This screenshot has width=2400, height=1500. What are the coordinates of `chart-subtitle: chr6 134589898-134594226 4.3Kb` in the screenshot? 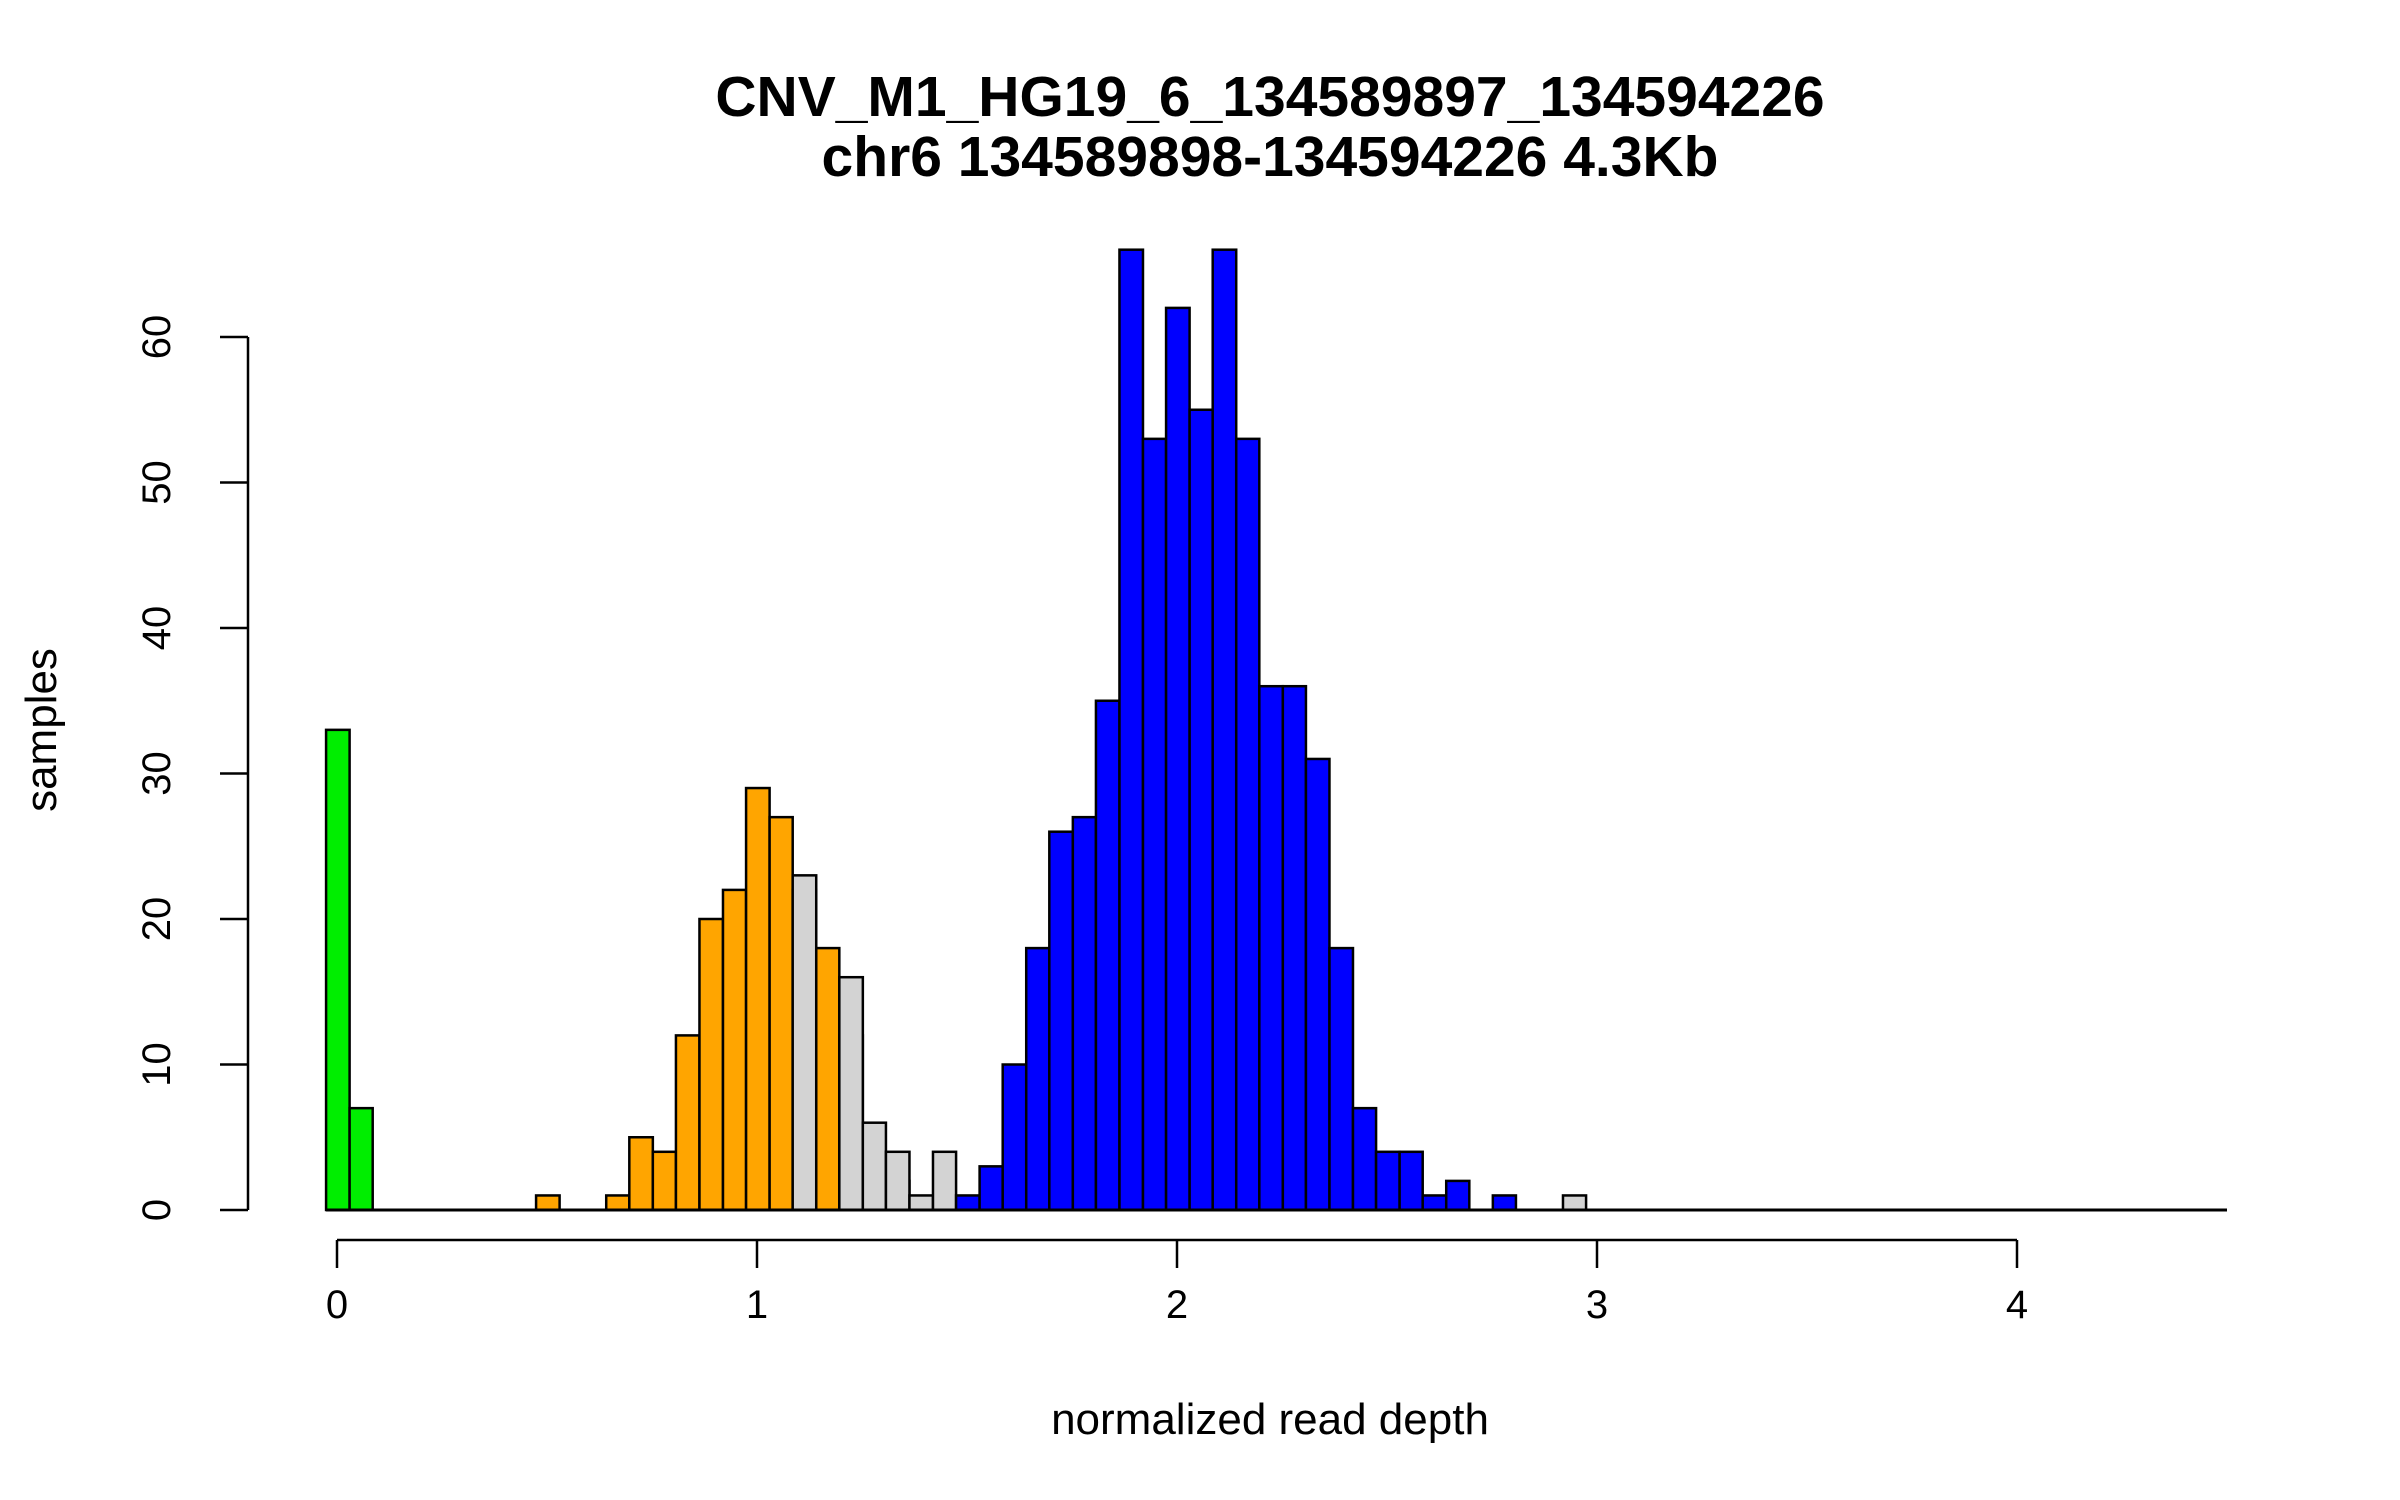 It's located at (1270, 157).